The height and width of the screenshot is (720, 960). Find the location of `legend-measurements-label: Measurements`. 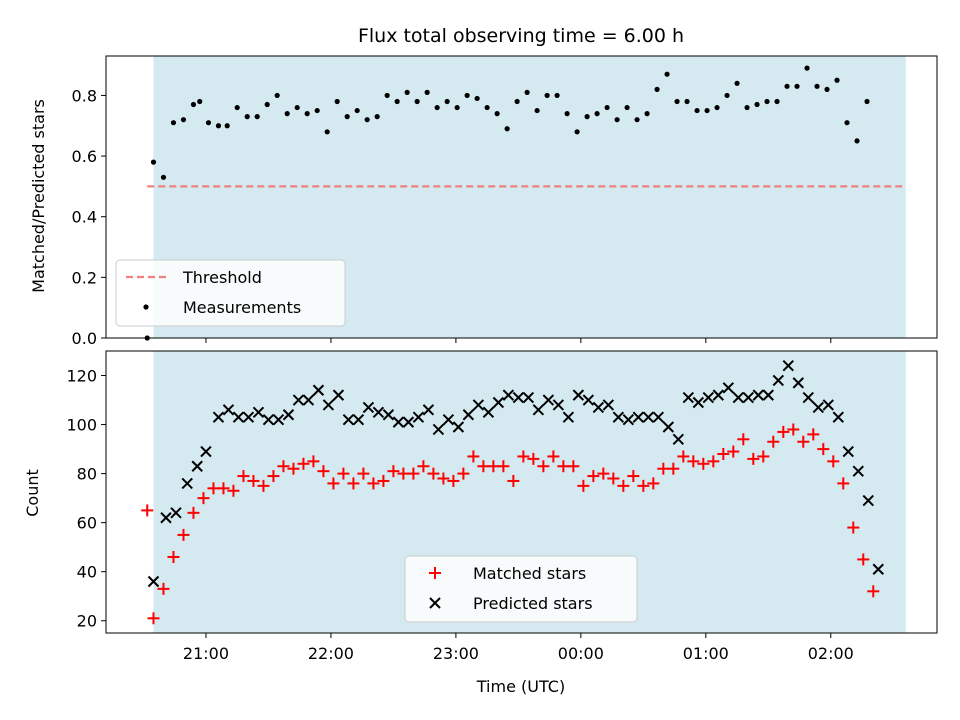

legend-measurements-label: Measurements is located at coordinates (242, 307).